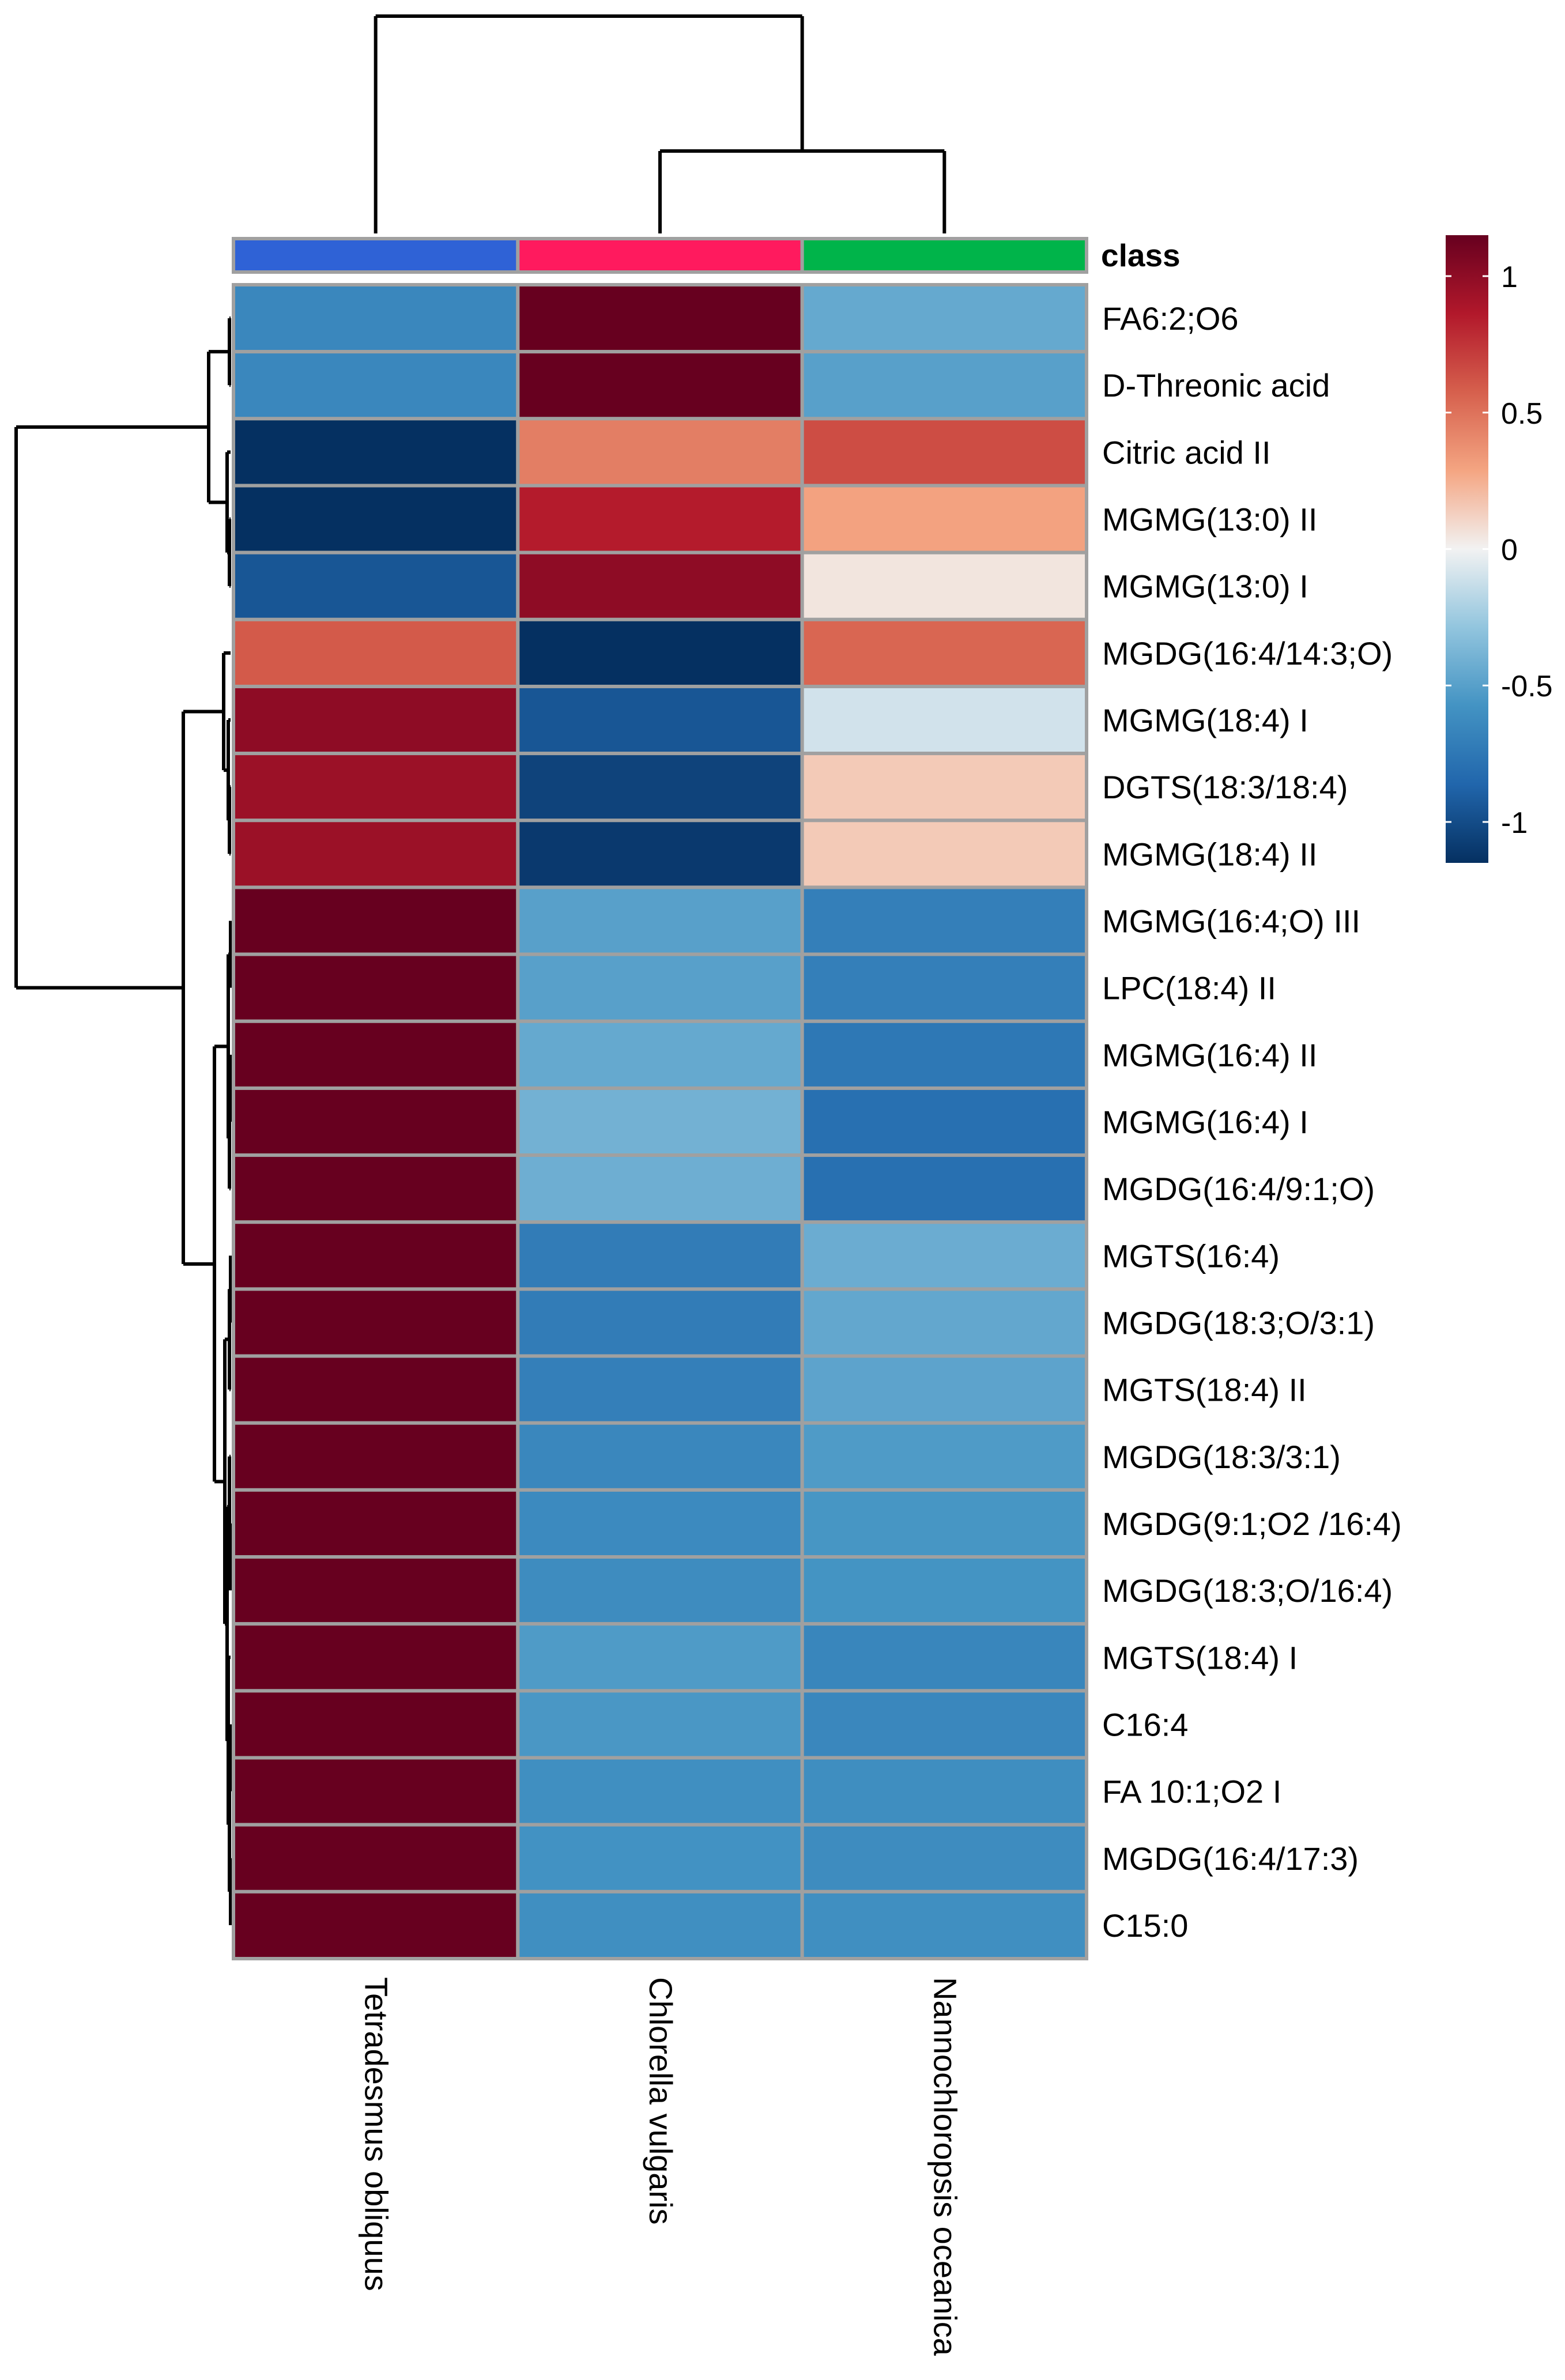  I want to click on row-label: DGTS(18:3/18:4), so click(1225, 787).